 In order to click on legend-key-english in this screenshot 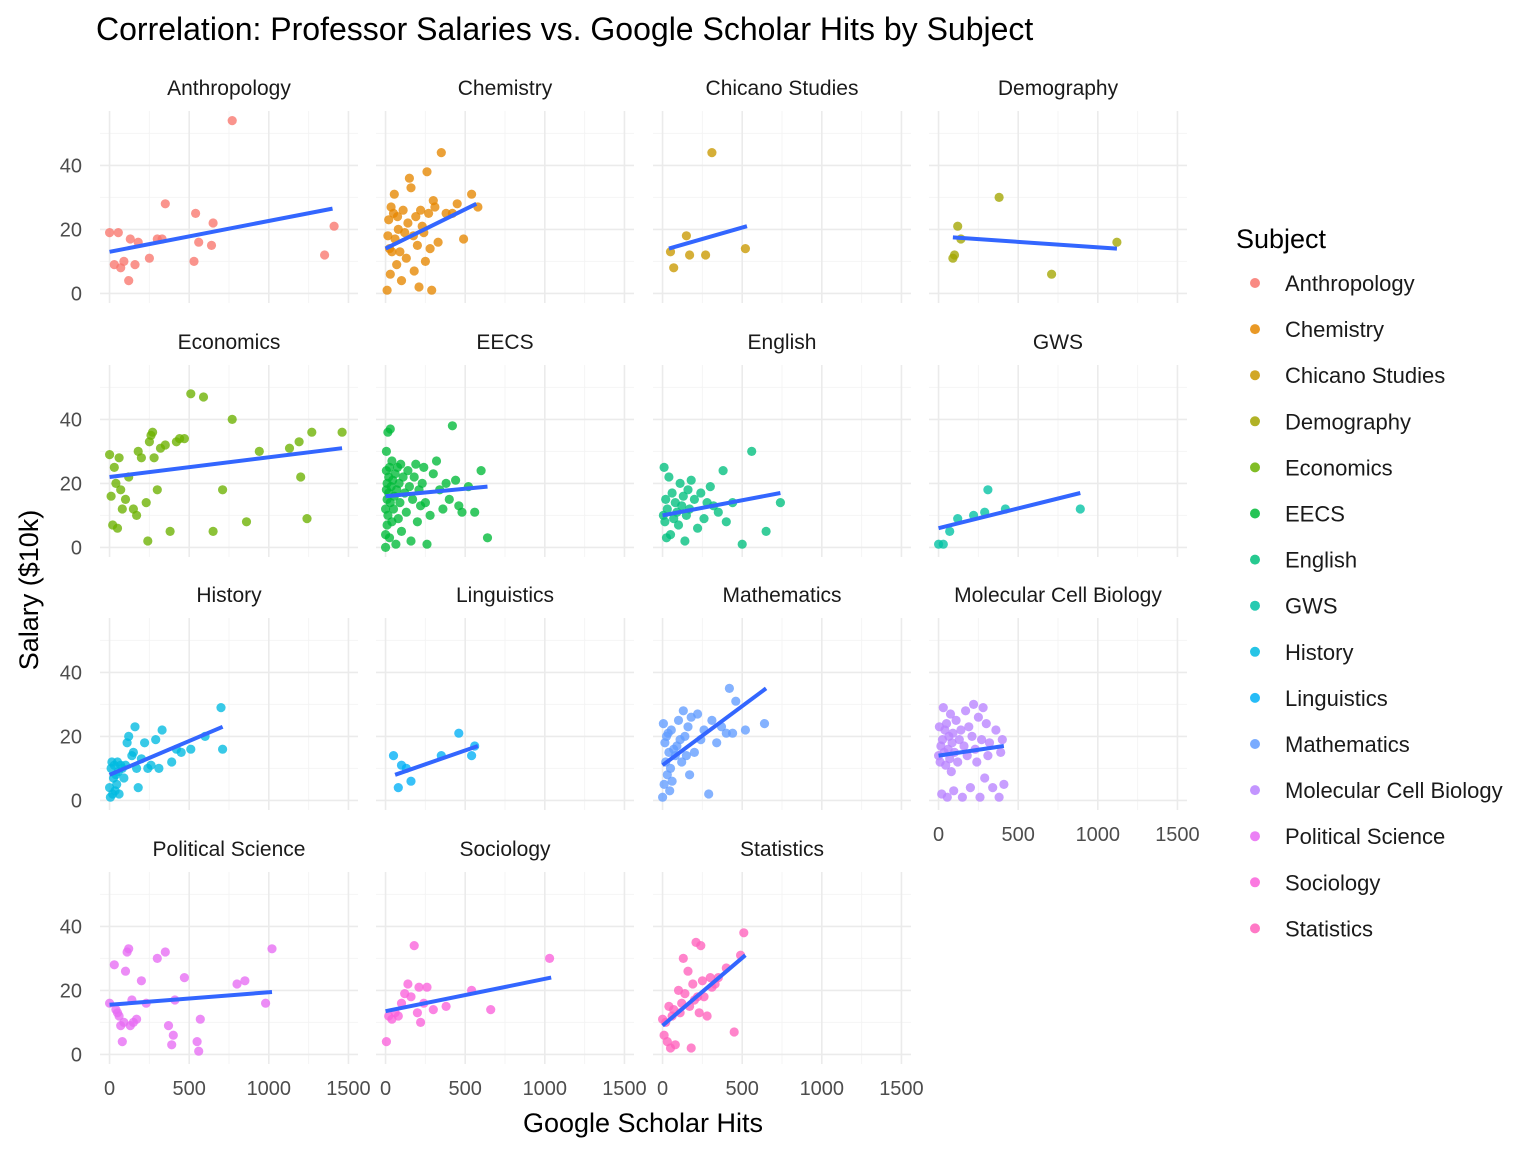, I will do `click(1255, 559)`.